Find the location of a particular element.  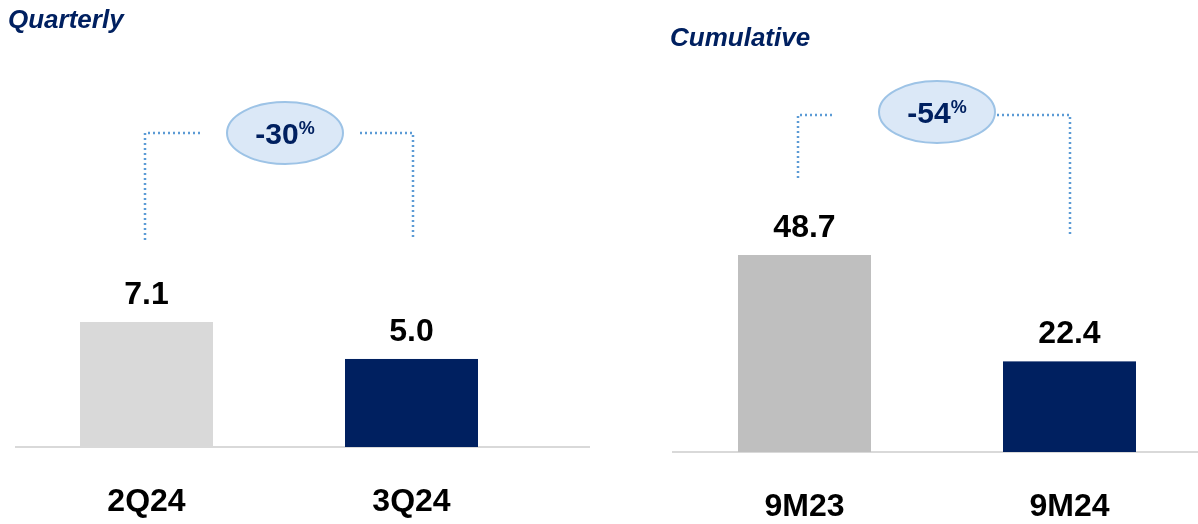

data-label: 48.7 is located at coordinates (804, 226).